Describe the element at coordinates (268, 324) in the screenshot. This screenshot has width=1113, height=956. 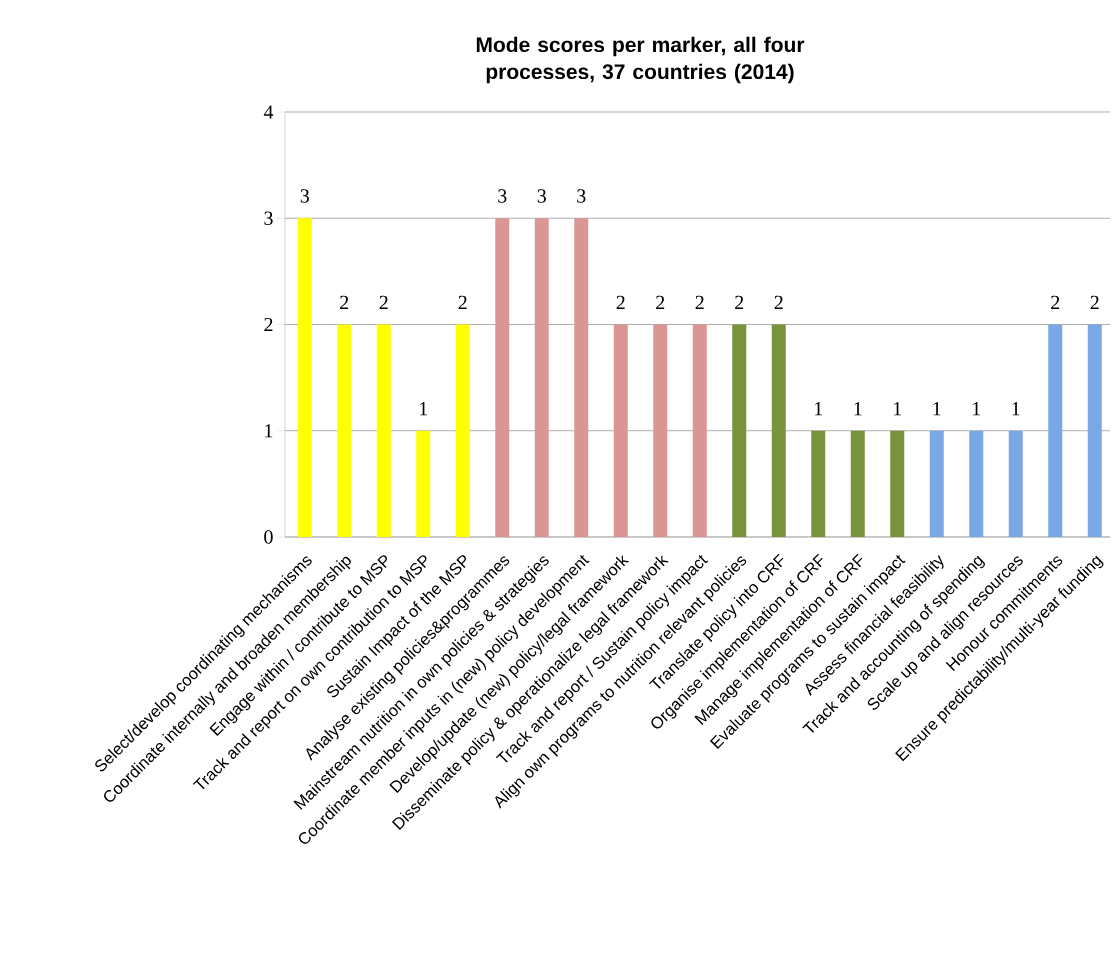
I see `y-tick-label: 2` at that location.